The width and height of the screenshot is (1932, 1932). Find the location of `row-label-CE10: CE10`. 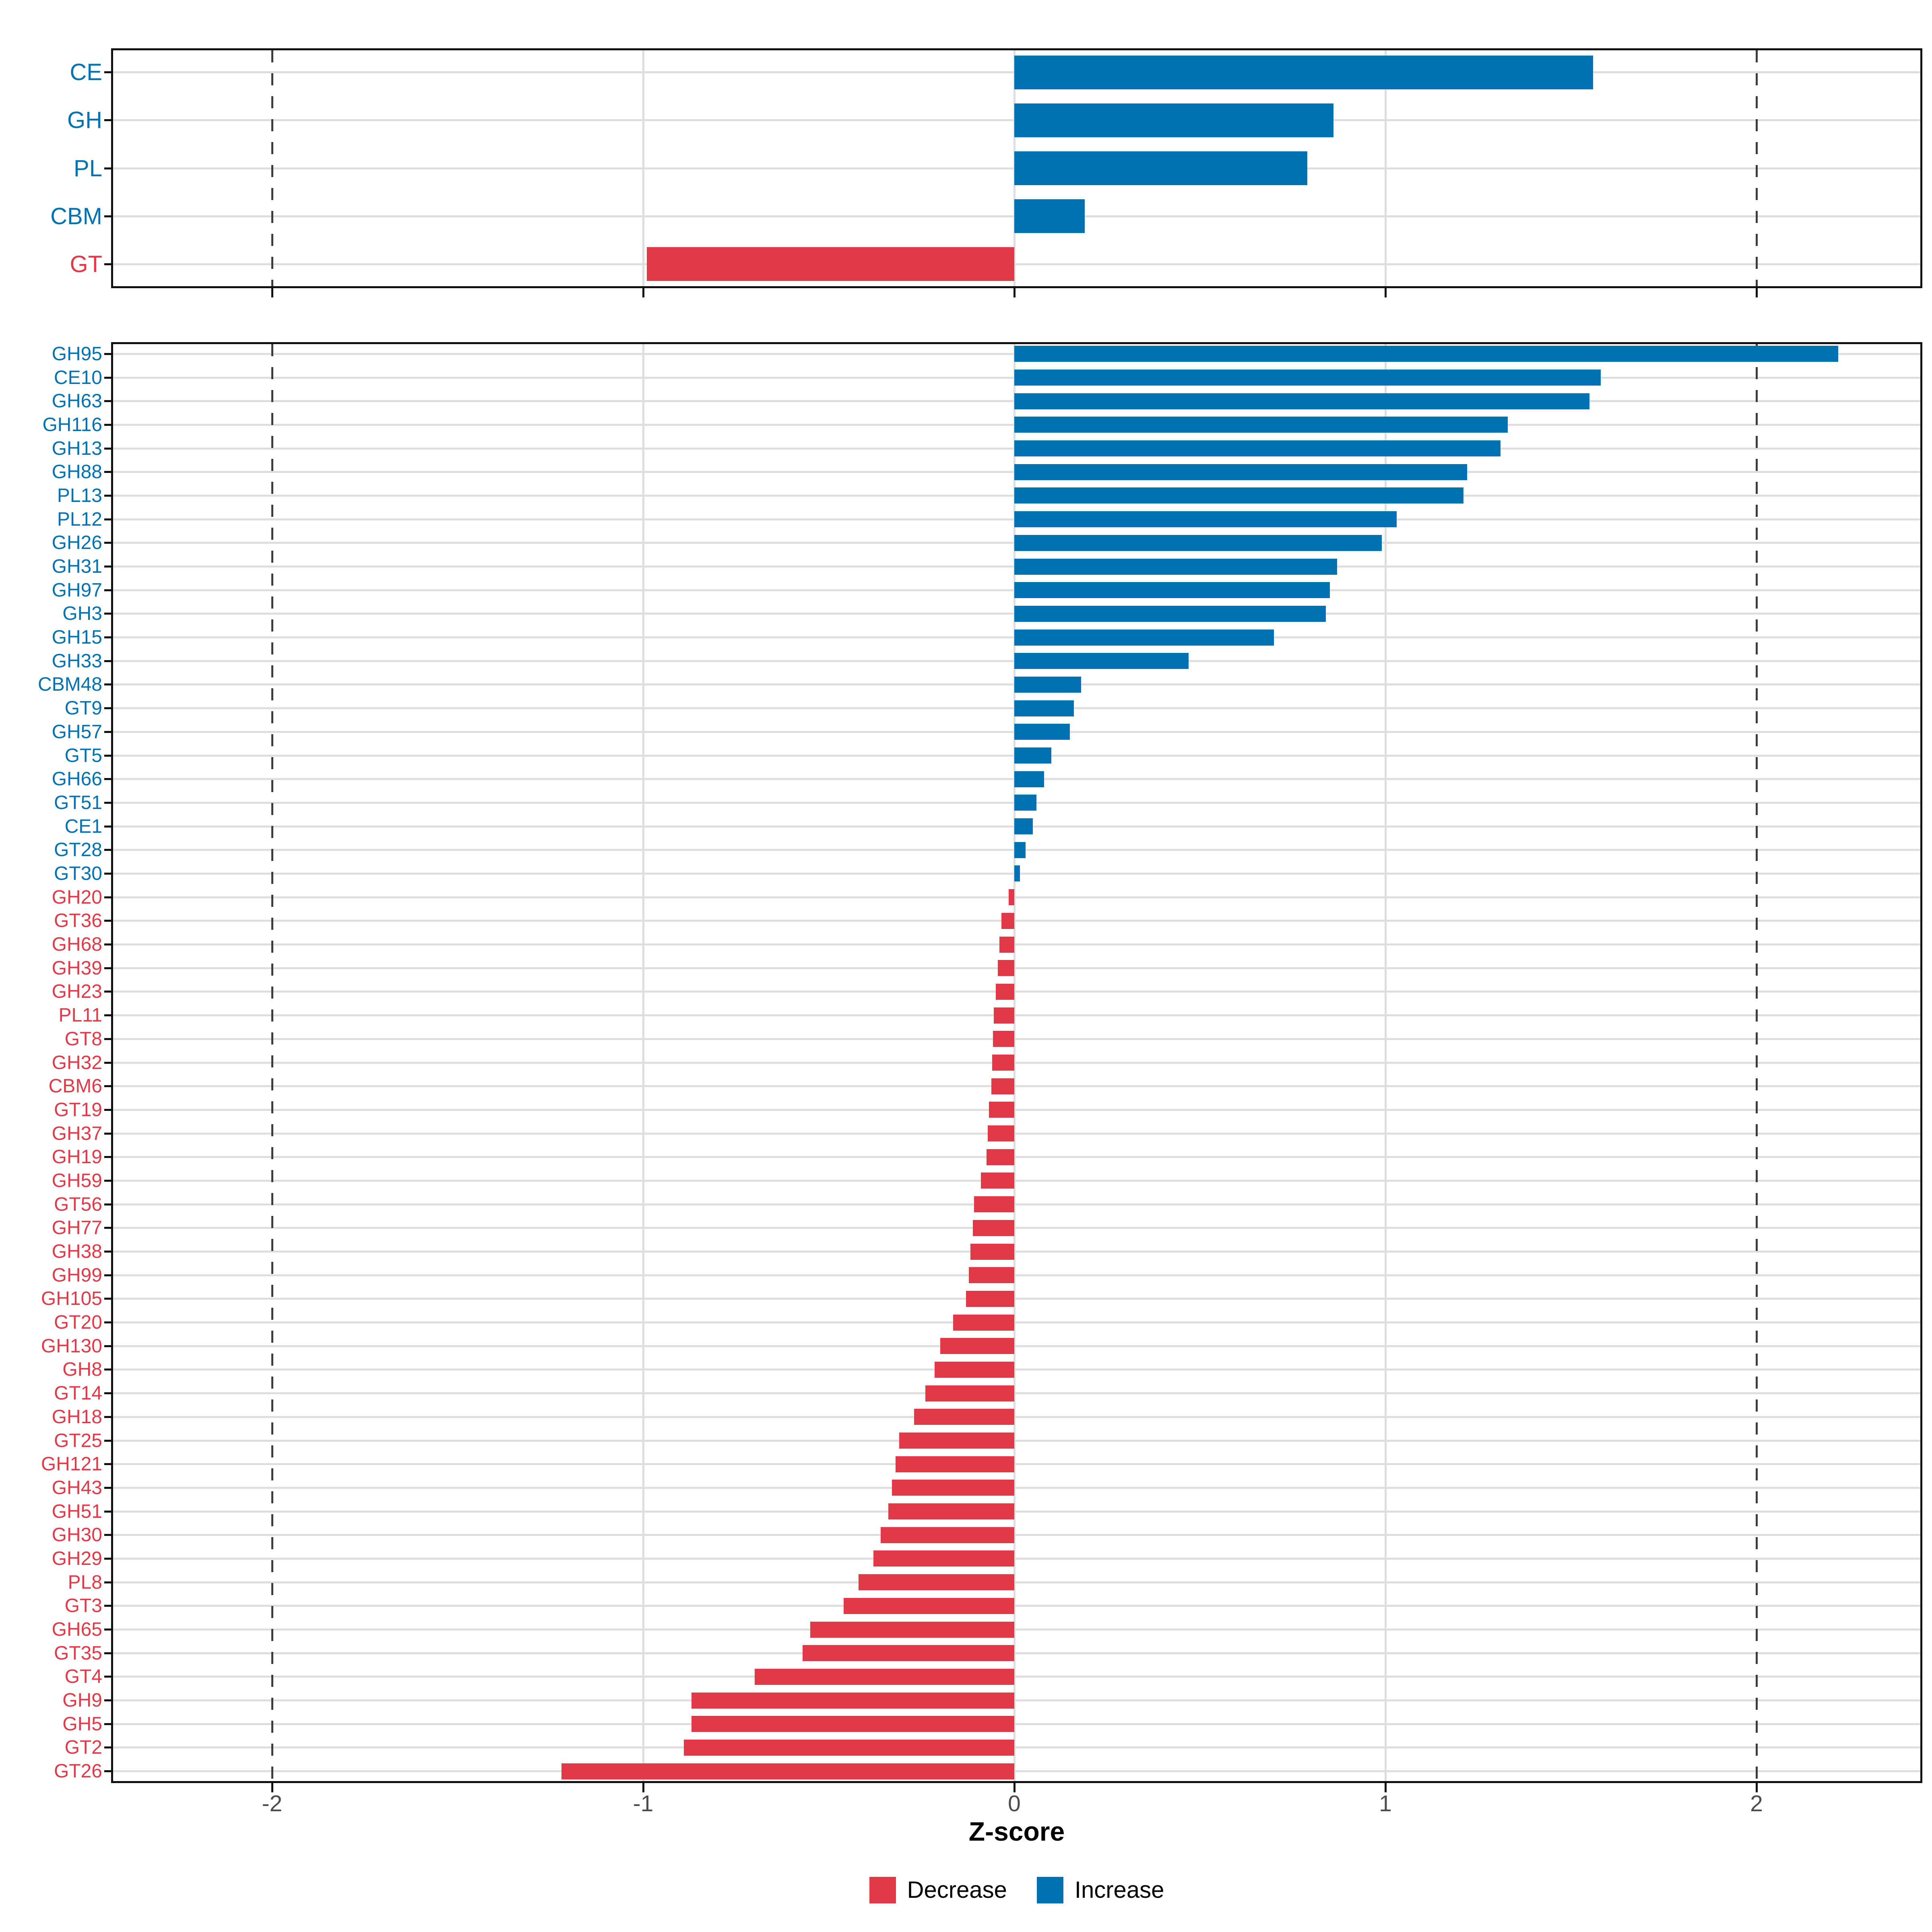

row-label-CE10: CE10 is located at coordinates (78, 377).